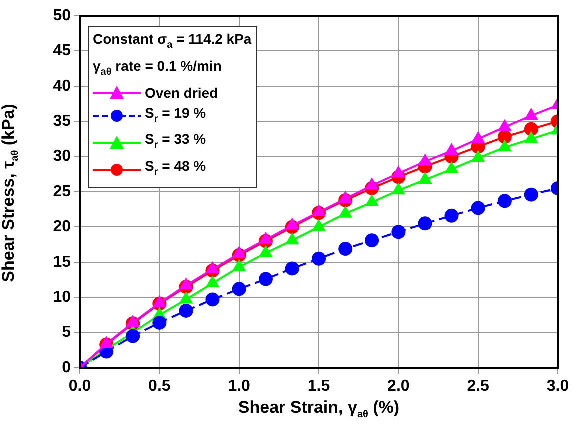 The width and height of the screenshot is (577, 434). Describe the element at coordinates (319, 387) in the screenshot. I see `x-tick-label: 1.5` at that location.